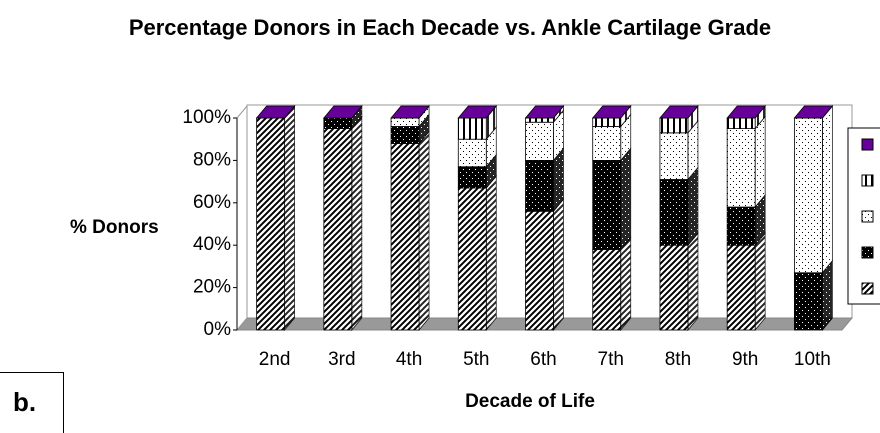 This screenshot has width=880, height=433. Describe the element at coordinates (242, 218) in the screenshot. I see `side-wall` at that location.